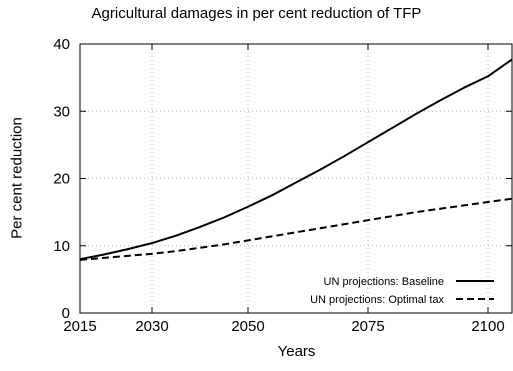  What do you see at coordinates (79, 326) in the screenshot?
I see `x-tick-label: 2015` at bounding box center [79, 326].